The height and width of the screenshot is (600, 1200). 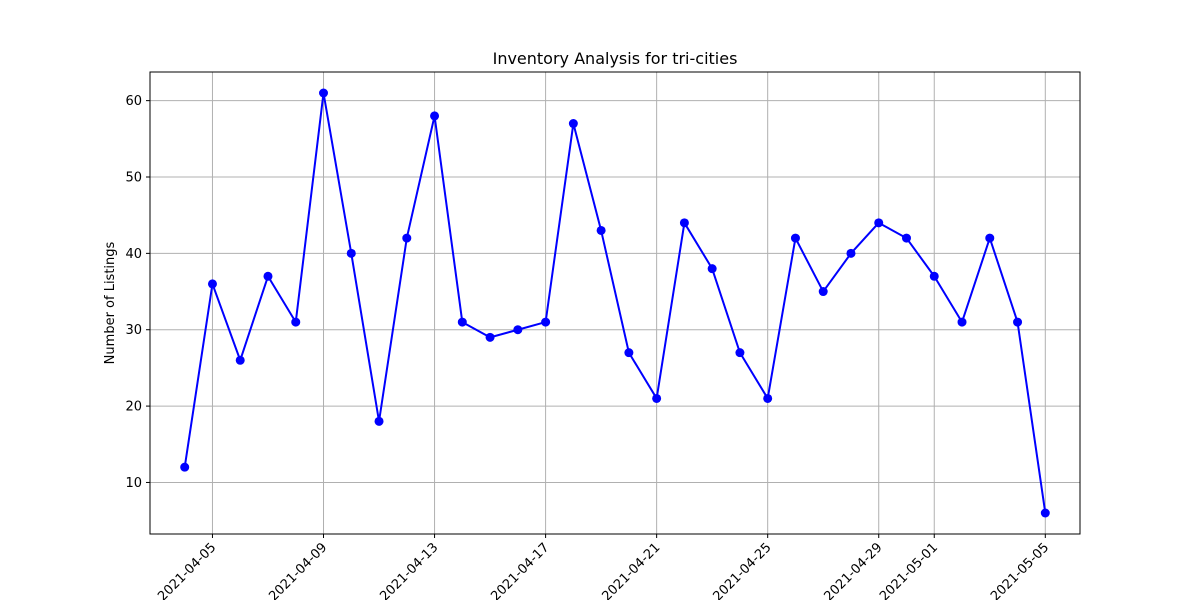 What do you see at coordinates (133, 101) in the screenshot?
I see `y-tick-label: 60` at bounding box center [133, 101].